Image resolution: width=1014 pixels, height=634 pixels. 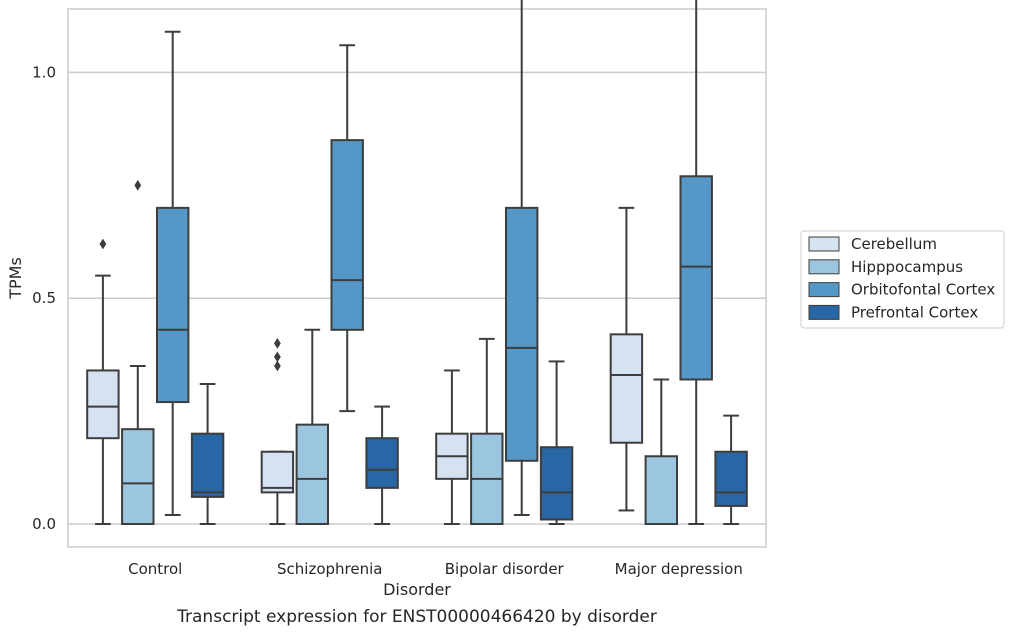 I want to click on x-tick-label: Control, so click(x=155, y=569).